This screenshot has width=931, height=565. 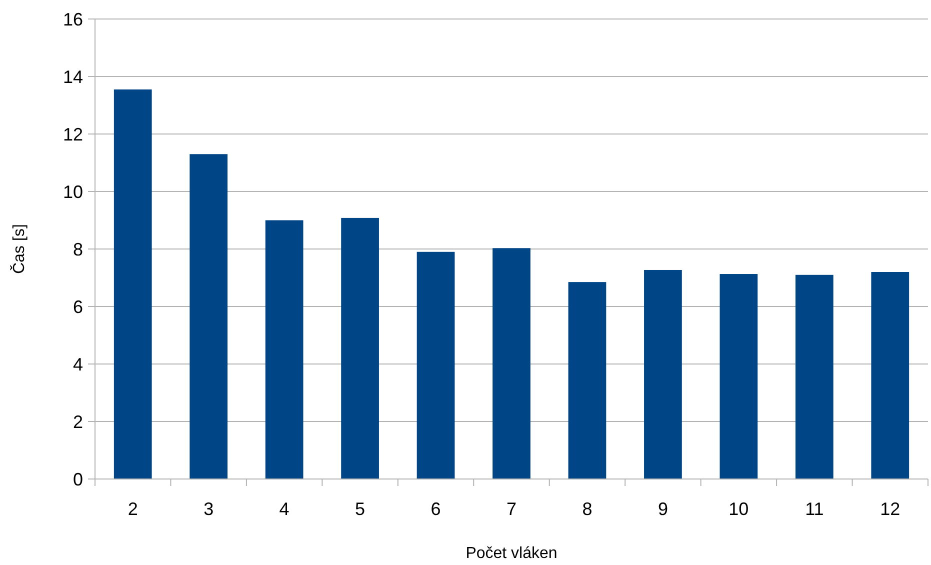 What do you see at coordinates (284, 509) in the screenshot?
I see `x-tick-label: 4` at bounding box center [284, 509].